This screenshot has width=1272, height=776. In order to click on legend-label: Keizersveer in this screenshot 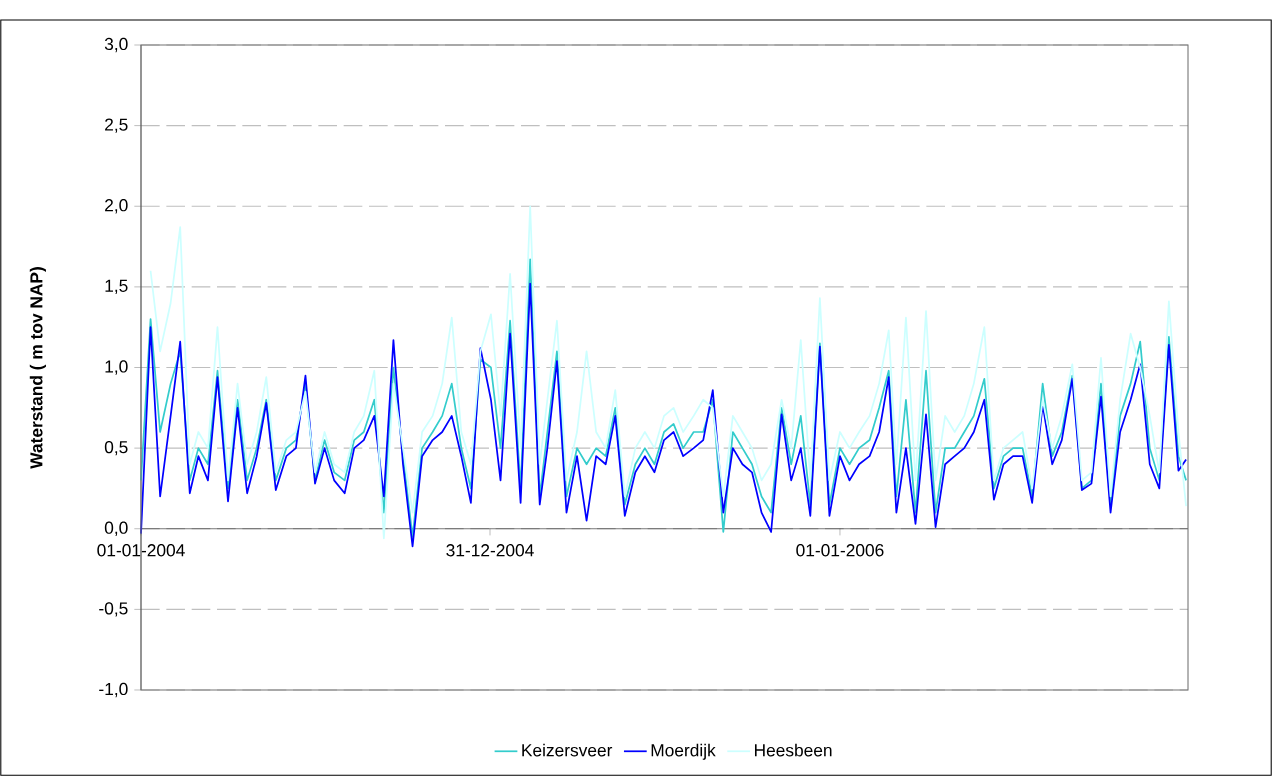, I will do `click(567, 750)`.